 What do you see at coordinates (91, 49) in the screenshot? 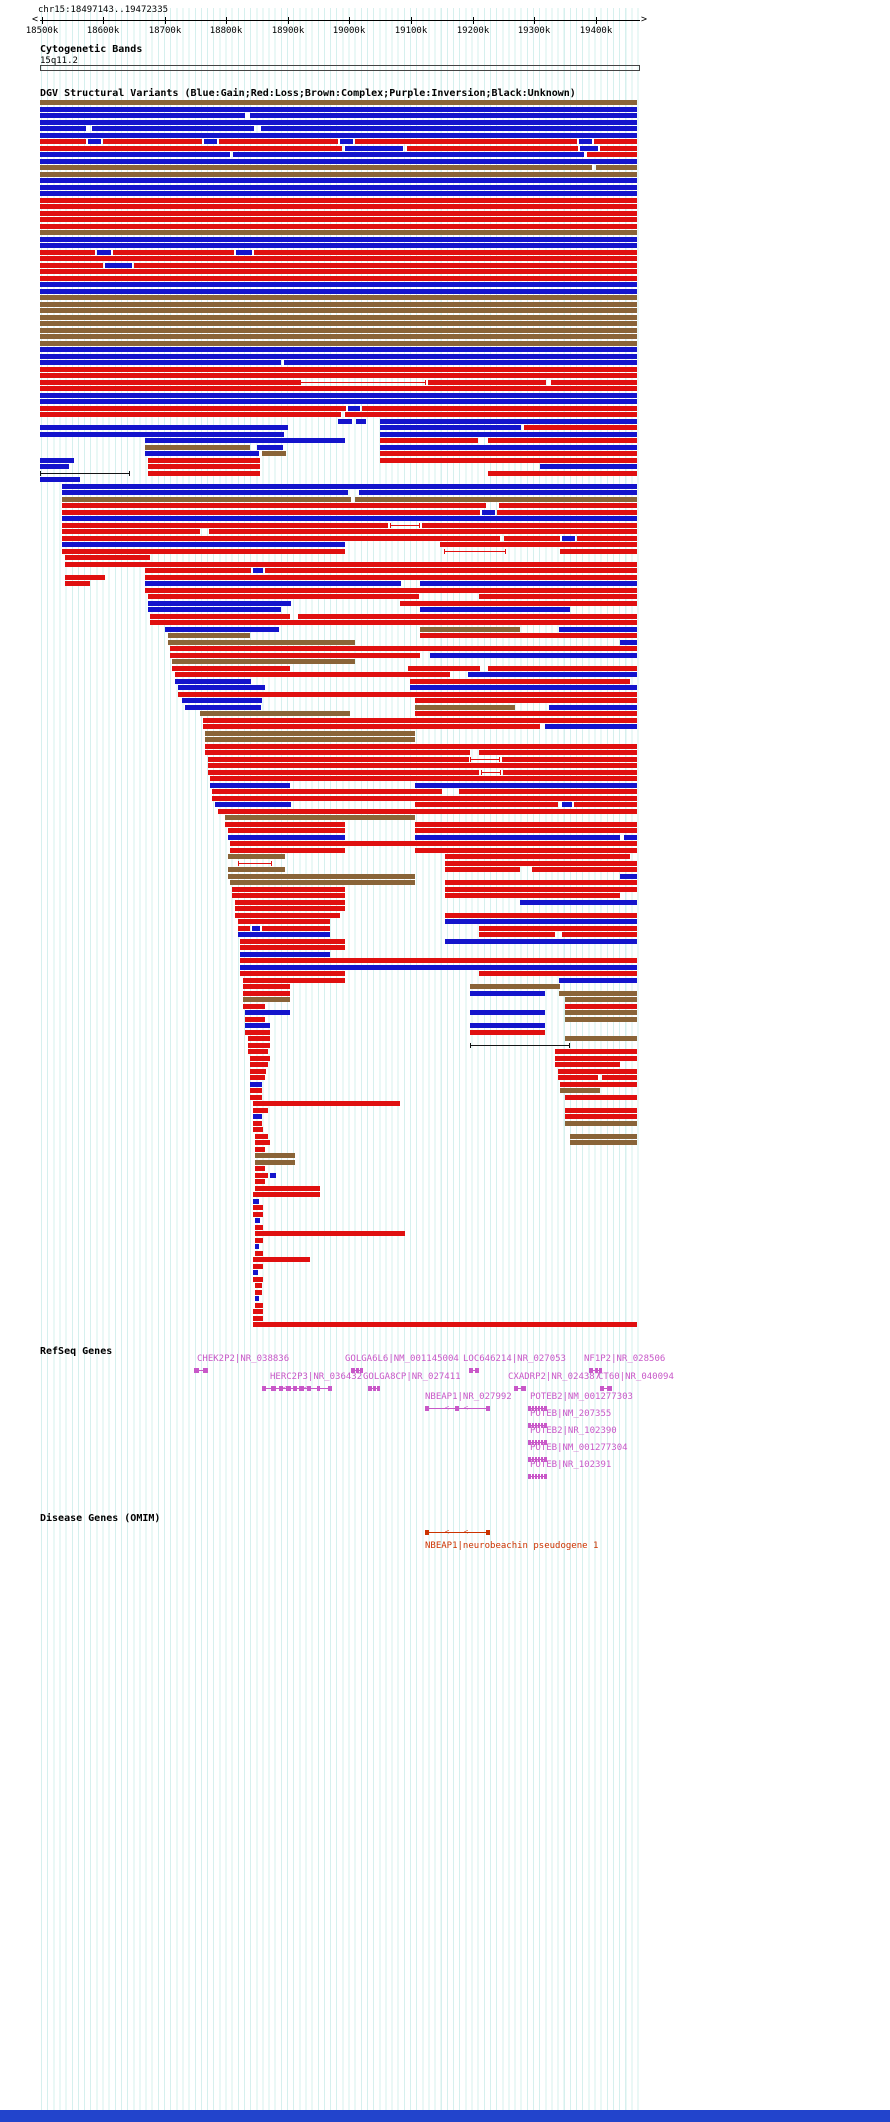
I see `cytogenetic-track-title: Cytogenetic Bands` at bounding box center [91, 49].